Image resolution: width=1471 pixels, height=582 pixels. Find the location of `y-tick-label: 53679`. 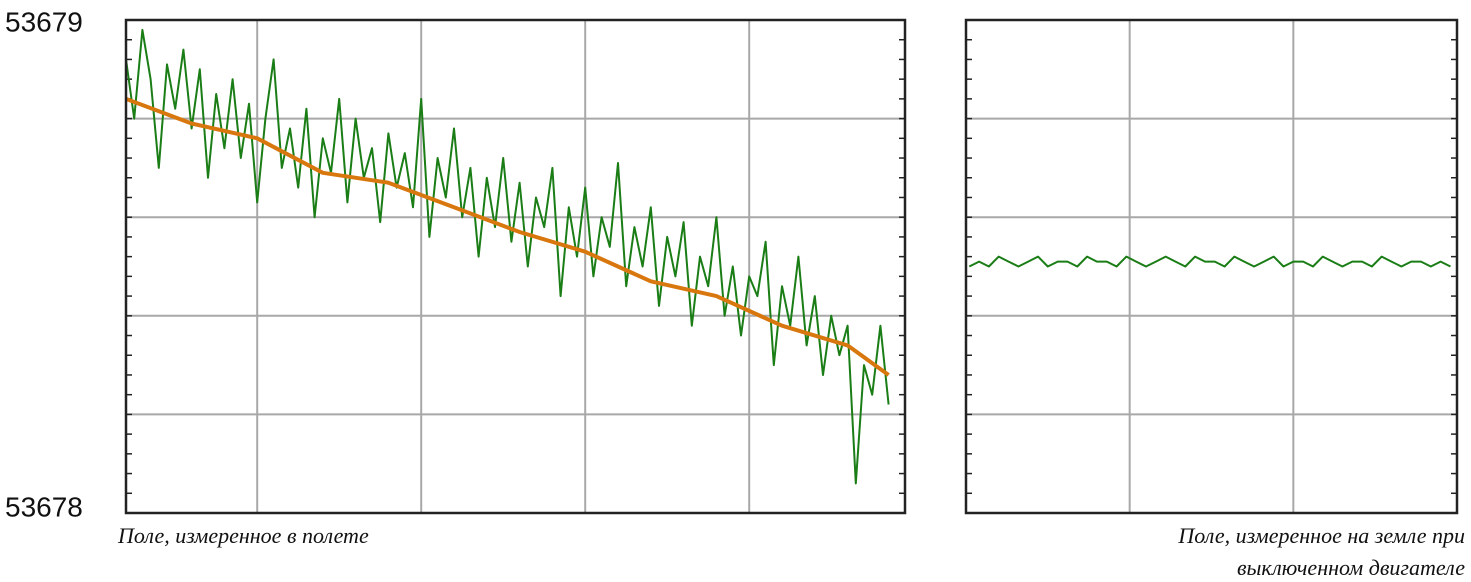

y-tick-label: 53679 is located at coordinates (44, 21).